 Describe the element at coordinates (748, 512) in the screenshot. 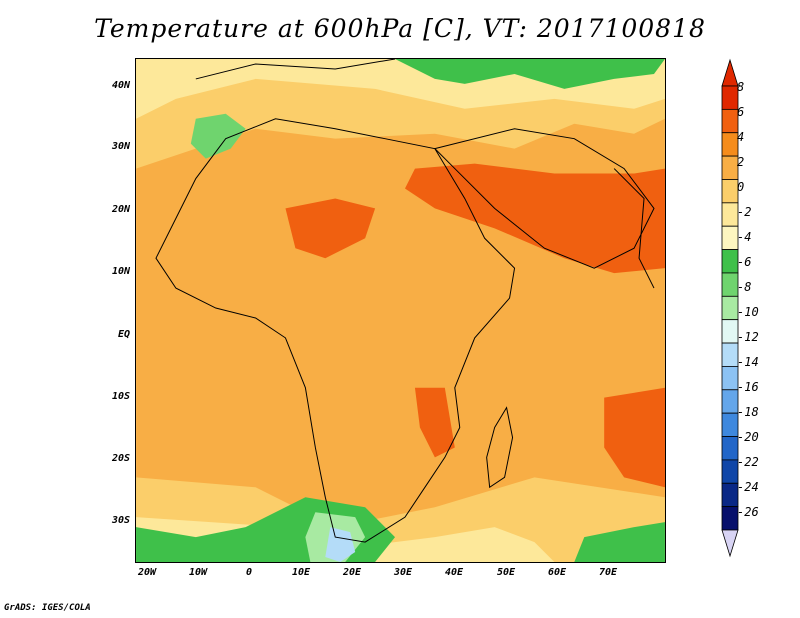

I see `colorbar-label: -26` at that location.